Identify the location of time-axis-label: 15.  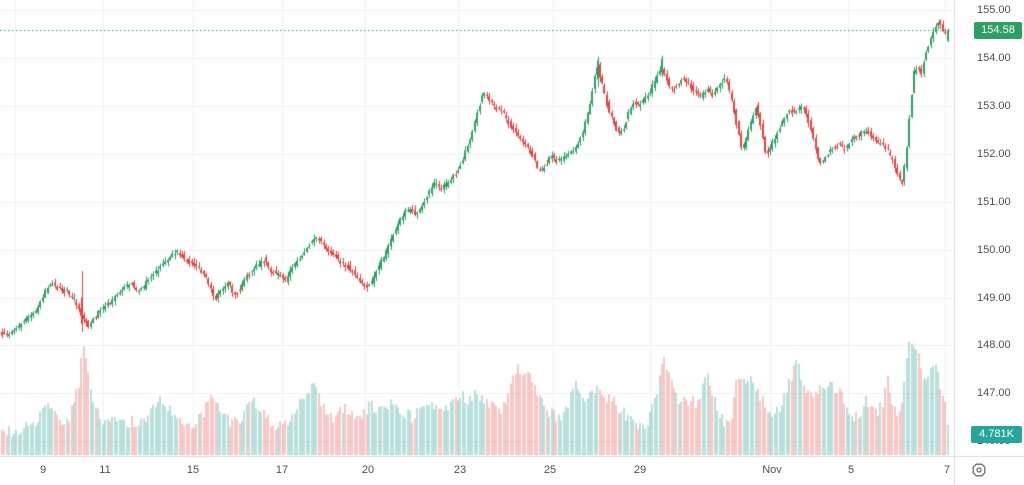
(193, 470).